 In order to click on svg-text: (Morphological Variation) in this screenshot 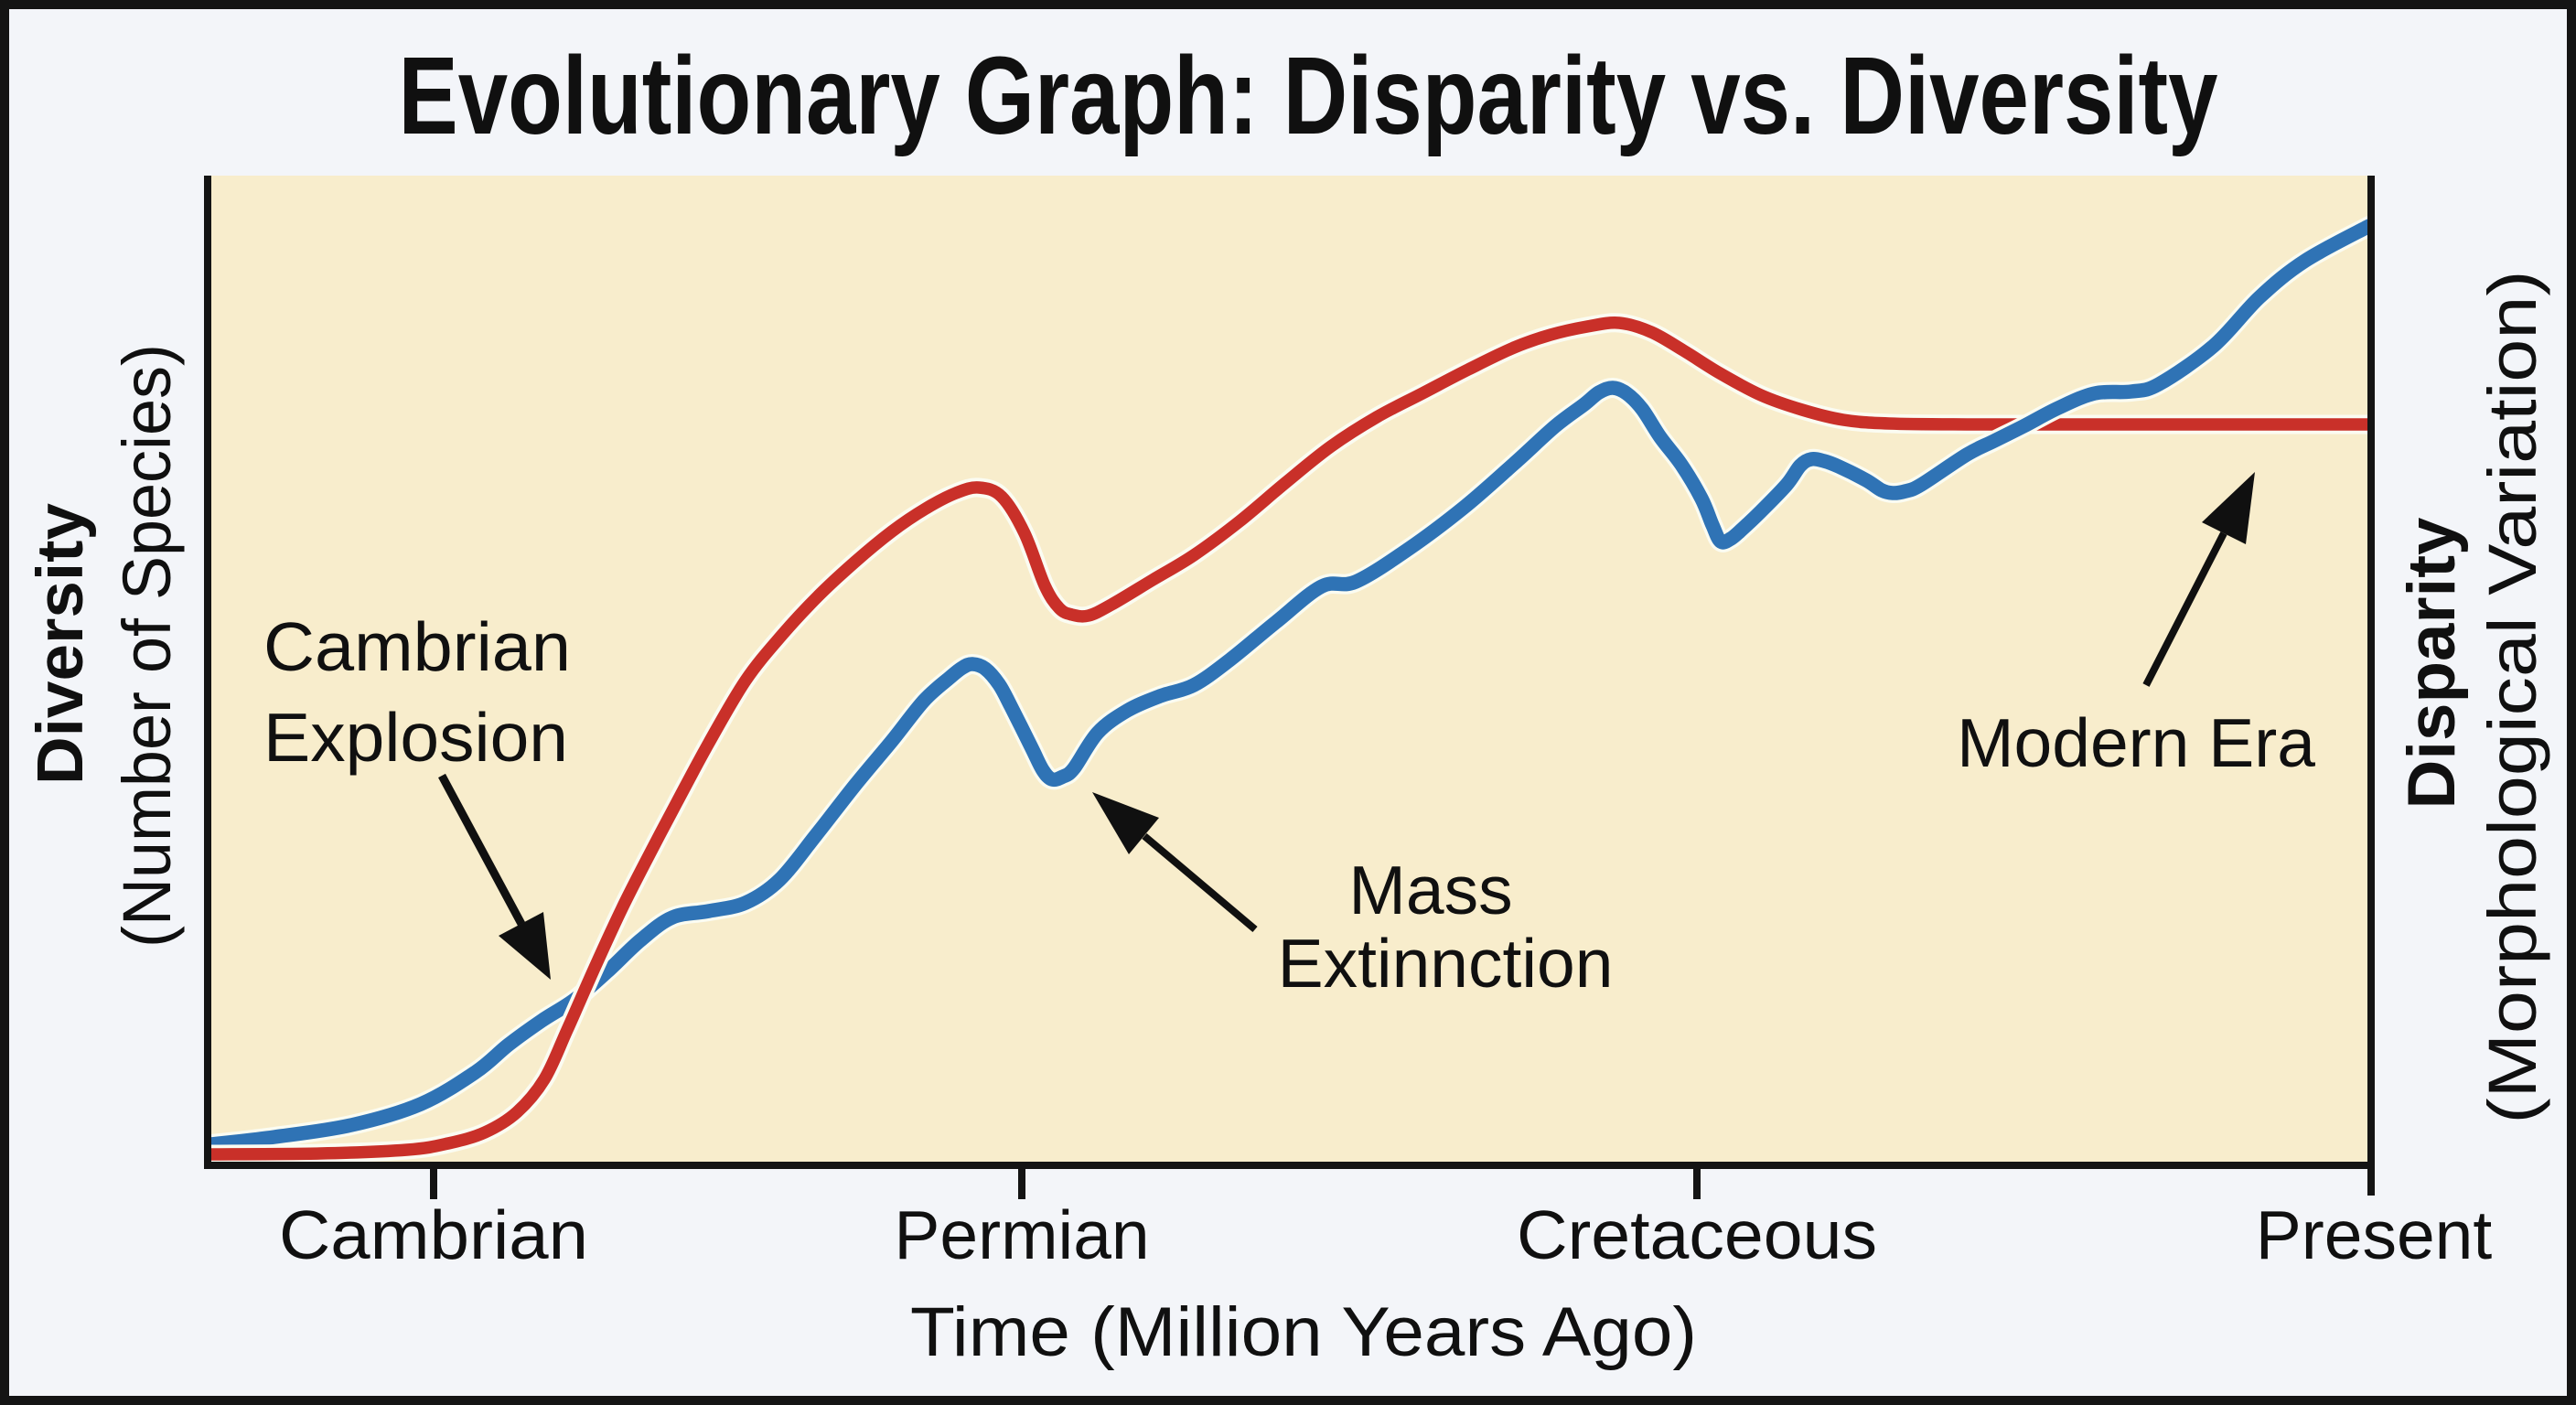, I will do `click(2512, 697)`.